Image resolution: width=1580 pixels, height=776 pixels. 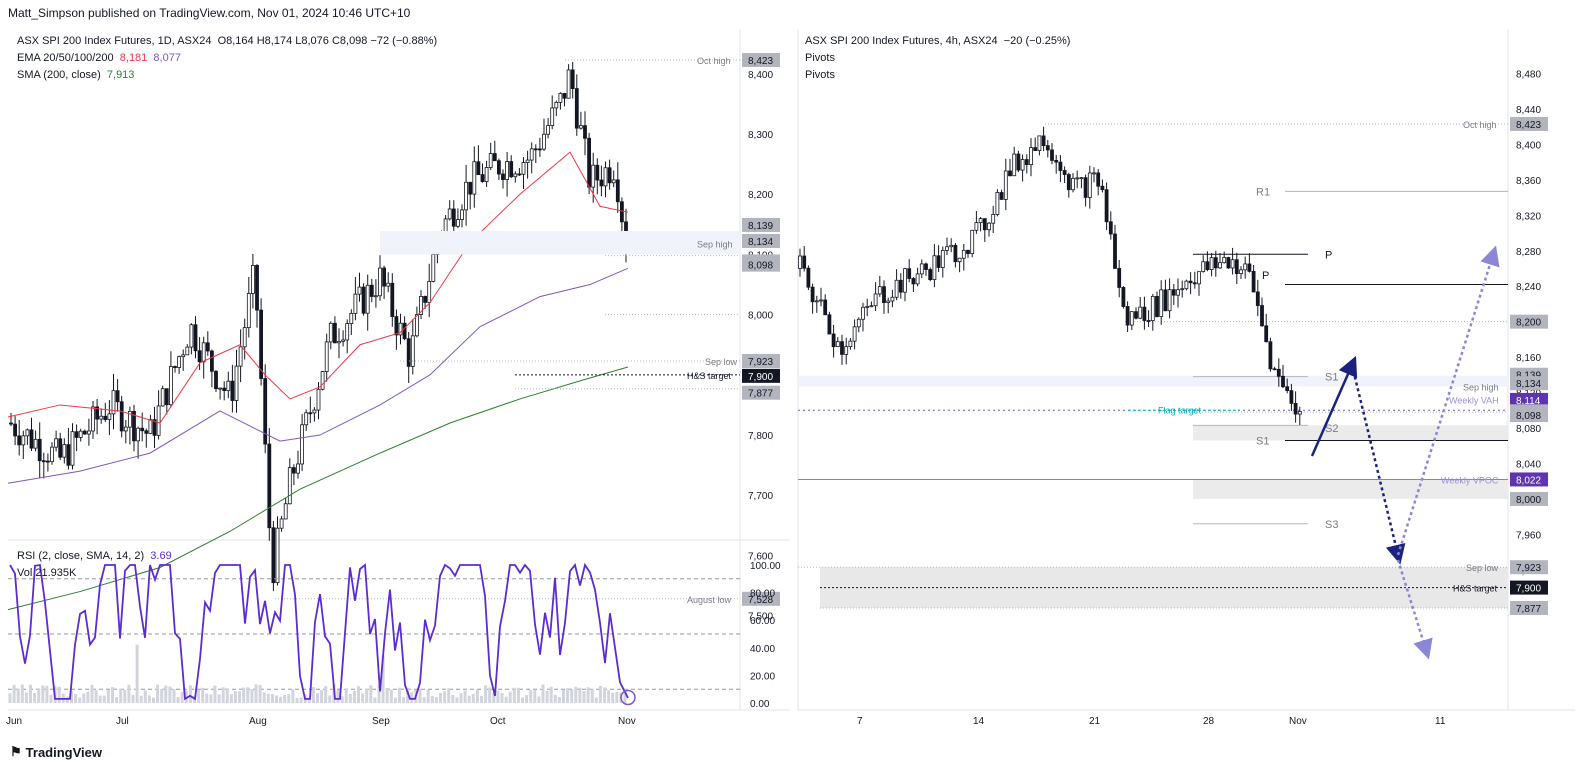 What do you see at coordinates (760, 316) in the screenshot?
I see `left-price-tick: 8,000` at bounding box center [760, 316].